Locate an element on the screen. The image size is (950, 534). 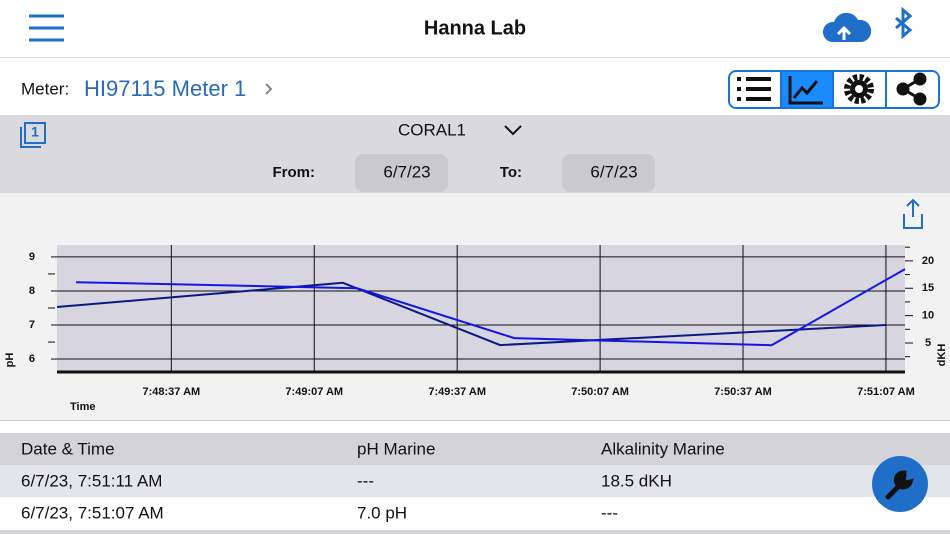
export-button is located at coordinates (913, 213).